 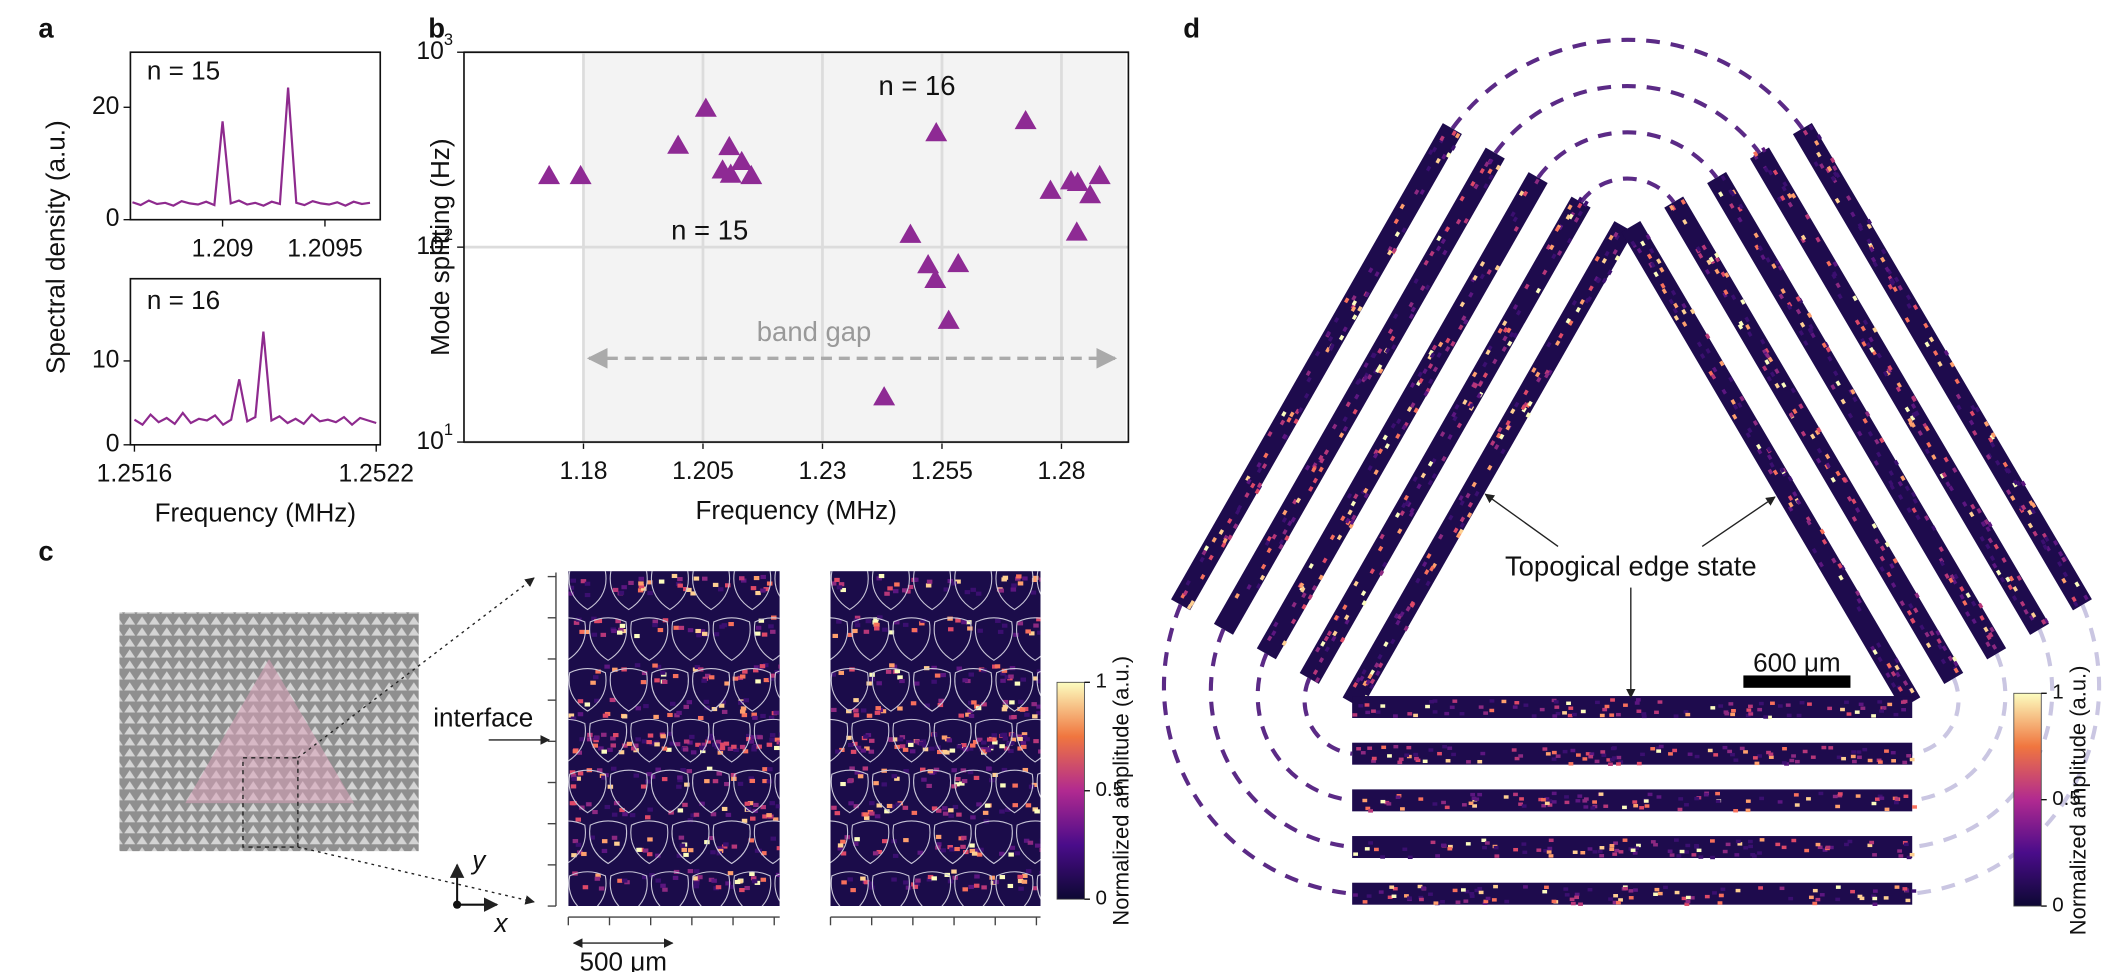 What do you see at coordinates (549, 174) in the screenshot?
I see `point` at bounding box center [549, 174].